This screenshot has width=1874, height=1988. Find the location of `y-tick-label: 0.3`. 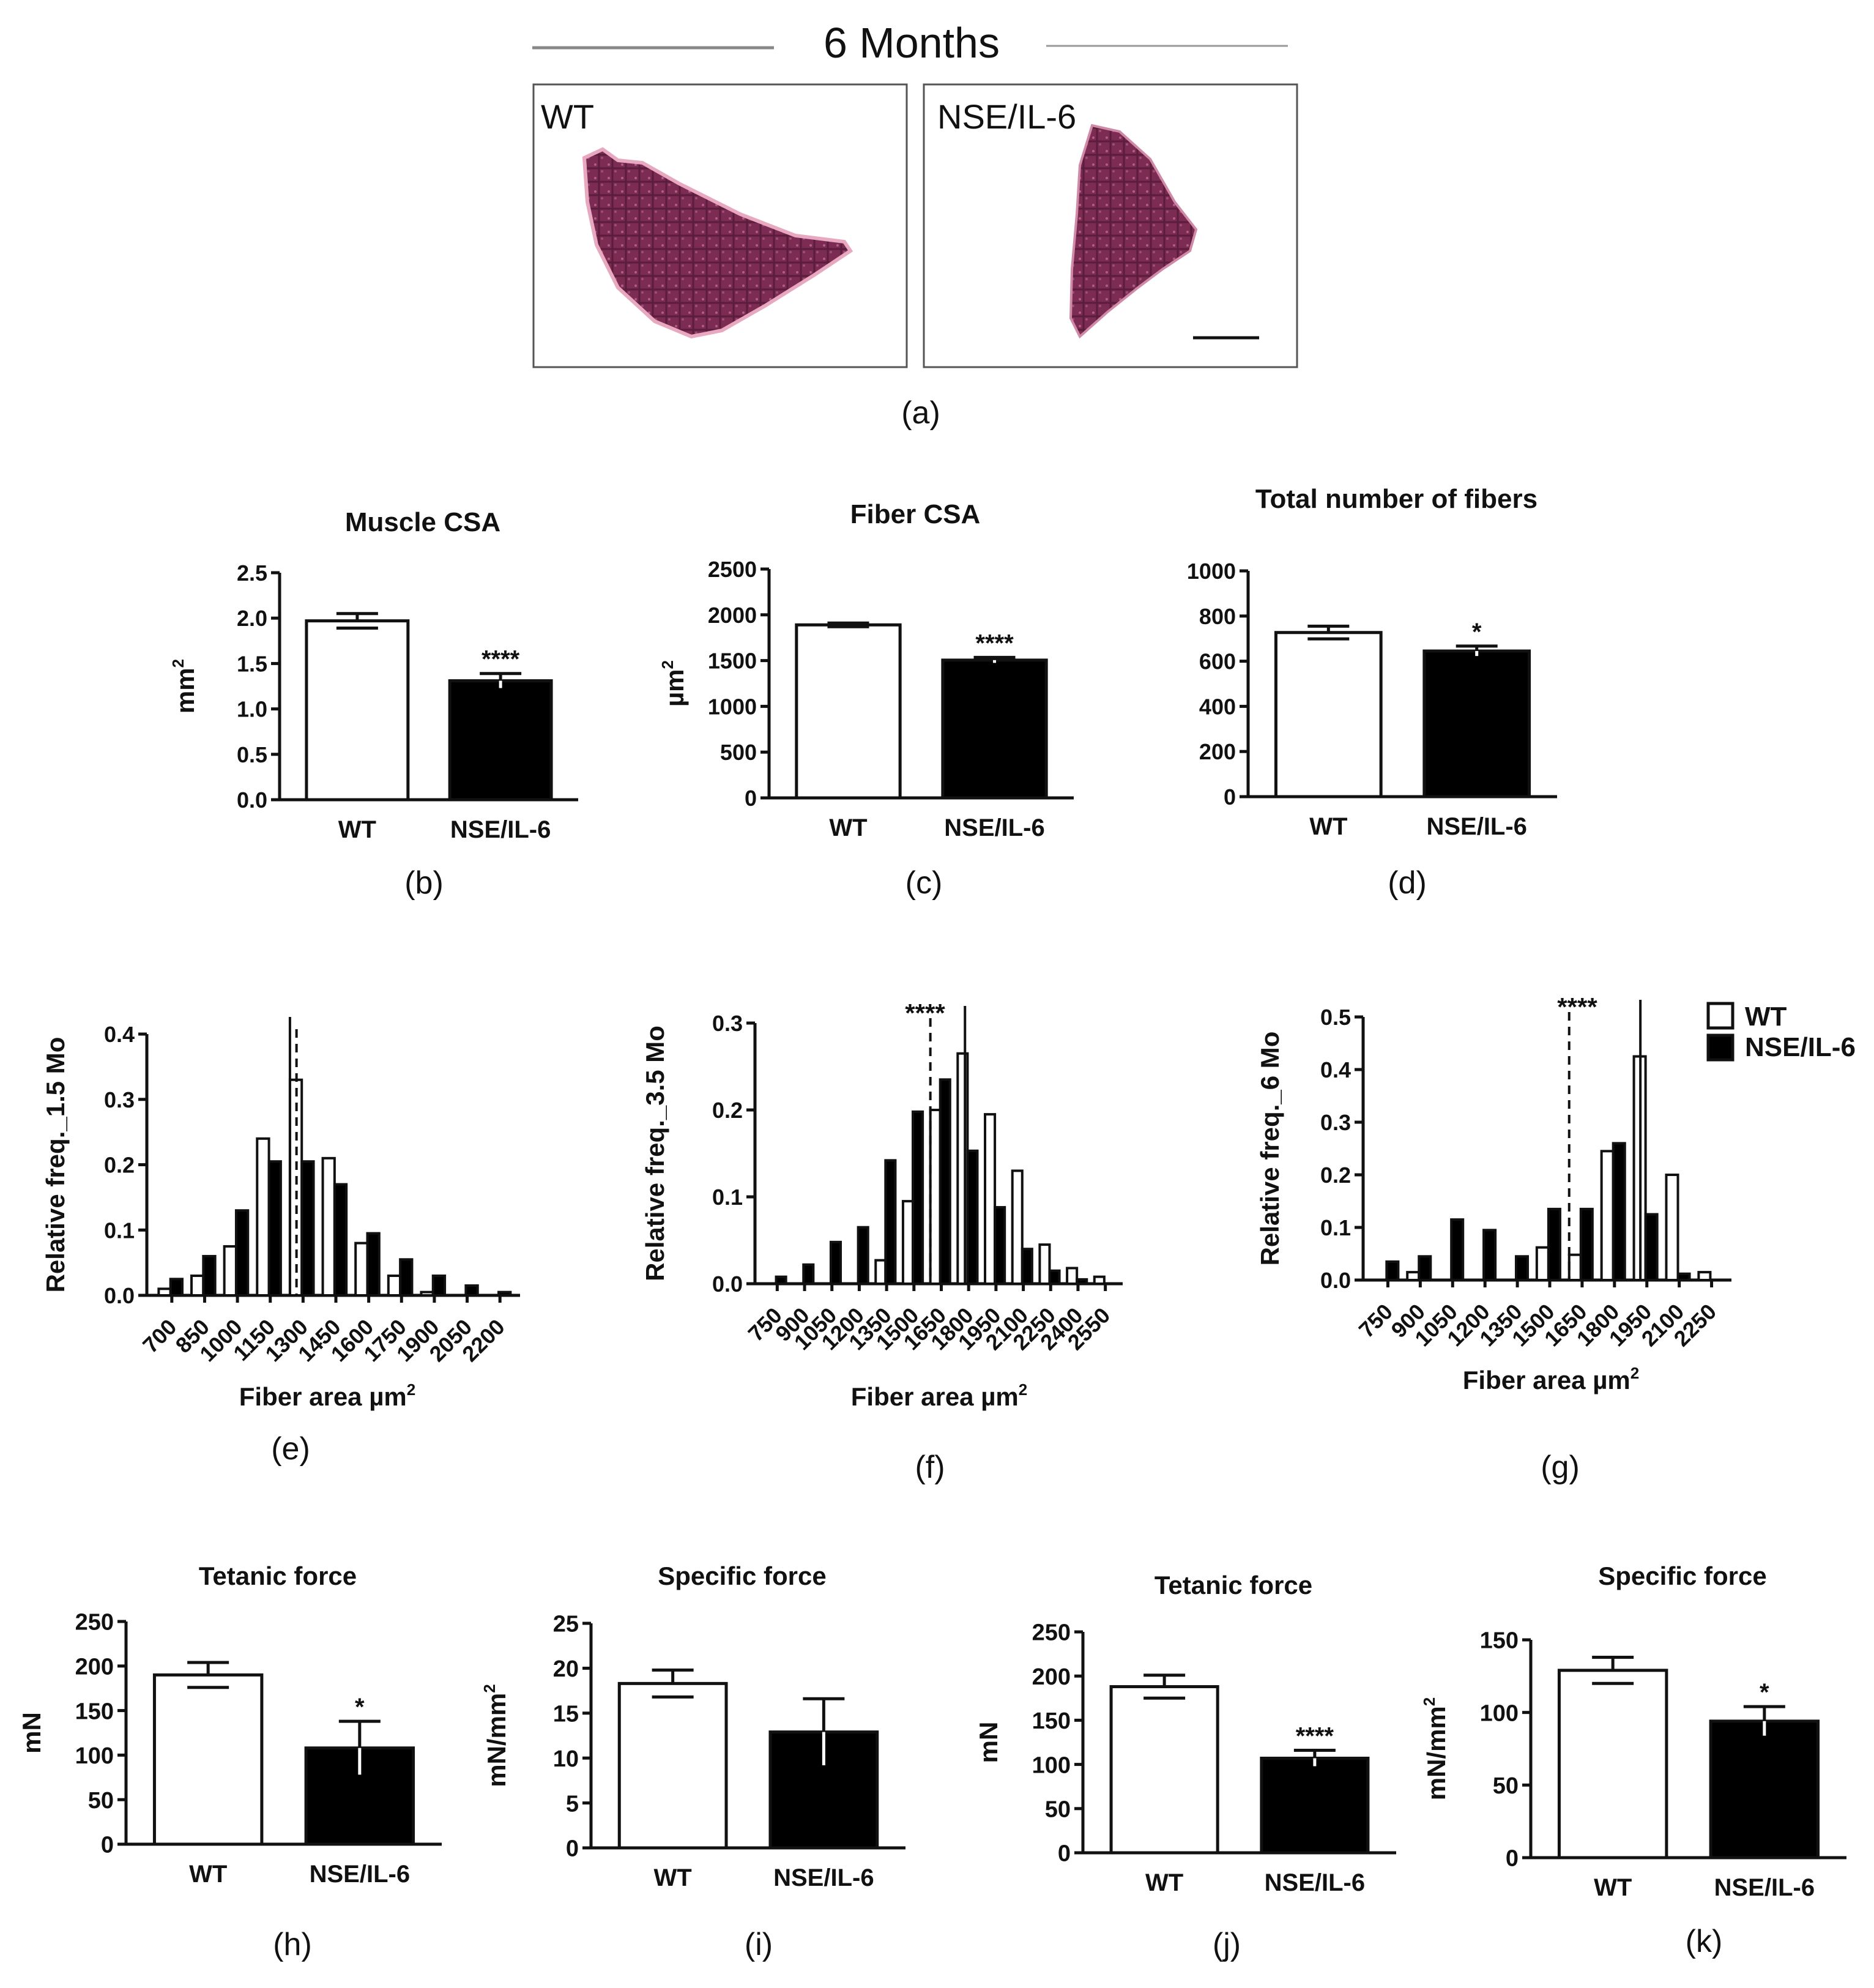

y-tick-label: 0.3 is located at coordinates (728, 1024).